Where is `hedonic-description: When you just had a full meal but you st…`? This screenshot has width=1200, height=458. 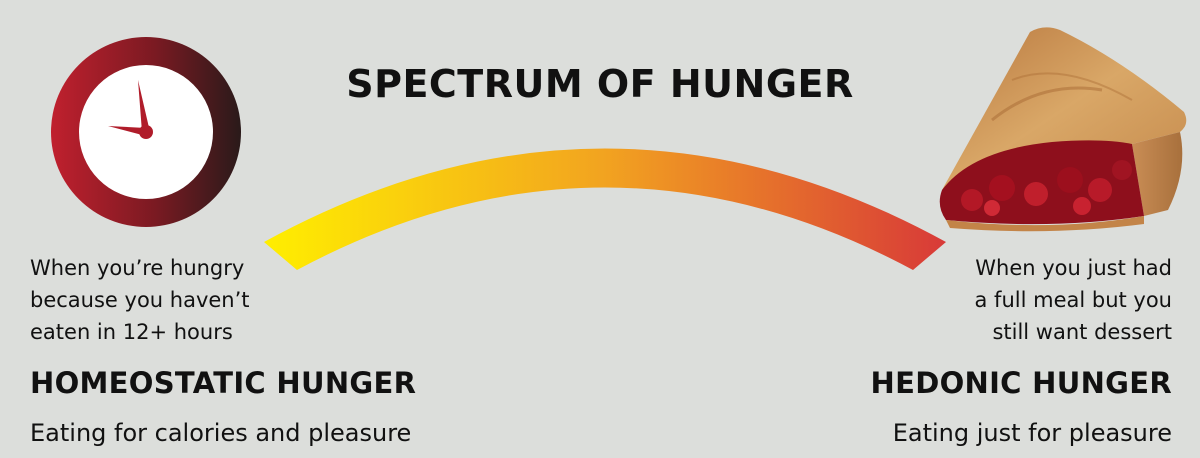 hedonic-description: When you just had a full meal but you st… is located at coordinates (1052, 300).